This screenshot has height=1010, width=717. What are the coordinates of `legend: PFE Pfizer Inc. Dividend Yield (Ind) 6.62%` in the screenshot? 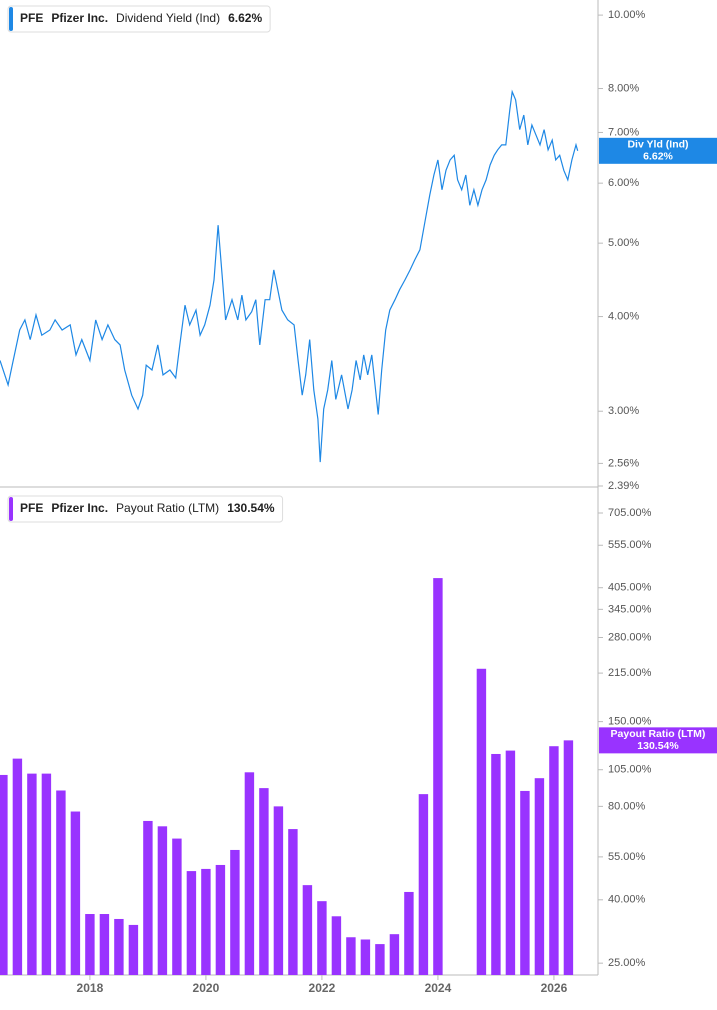 It's located at (139, 19).